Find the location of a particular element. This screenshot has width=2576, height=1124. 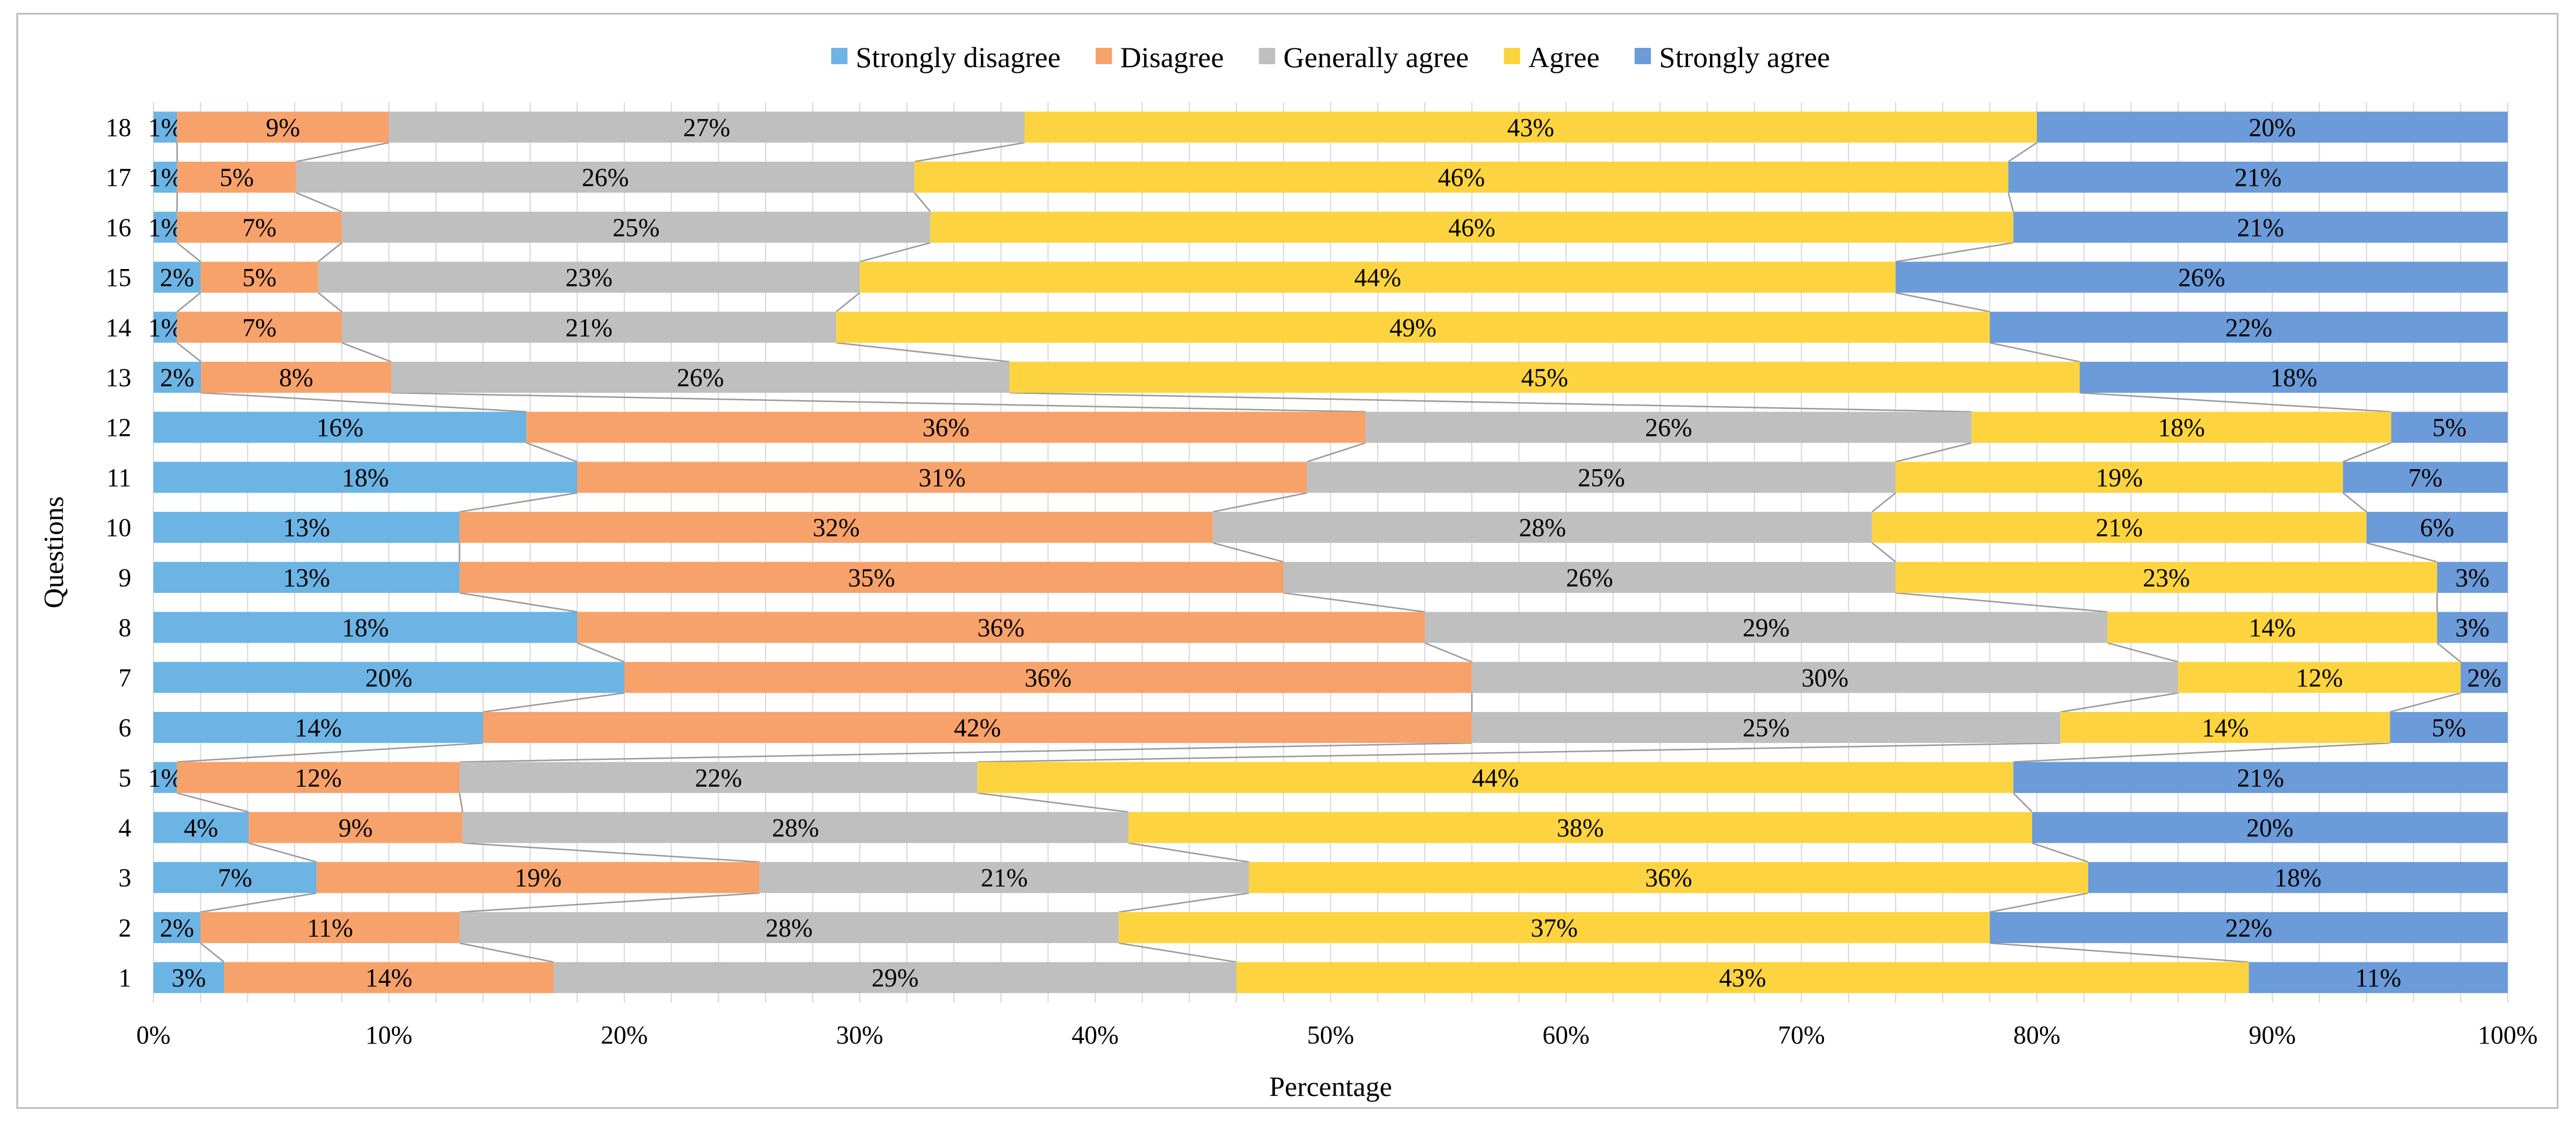

data-label: 35% is located at coordinates (871, 577).